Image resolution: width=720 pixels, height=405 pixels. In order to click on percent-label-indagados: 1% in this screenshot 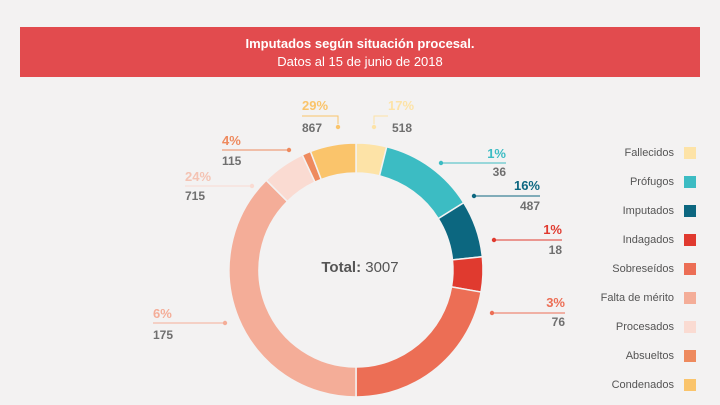, I will do `click(552, 229)`.